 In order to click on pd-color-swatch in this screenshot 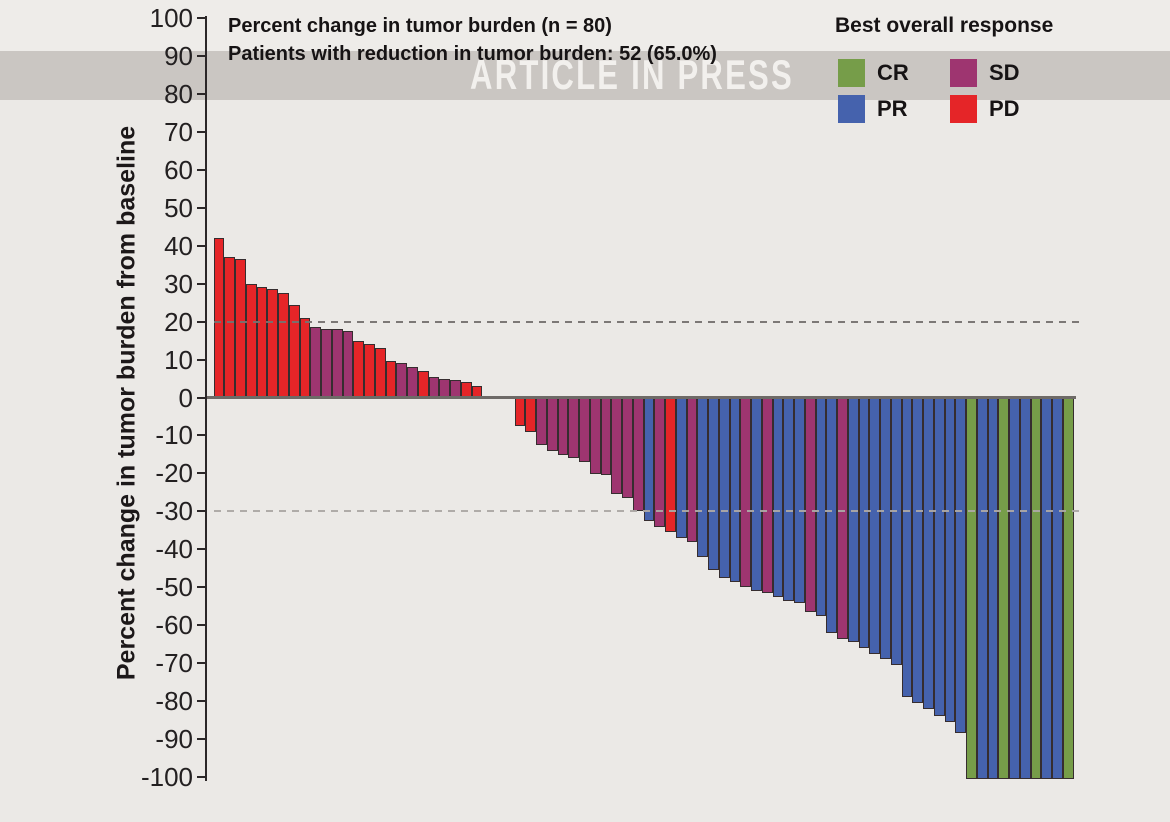, I will do `click(963, 109)`.